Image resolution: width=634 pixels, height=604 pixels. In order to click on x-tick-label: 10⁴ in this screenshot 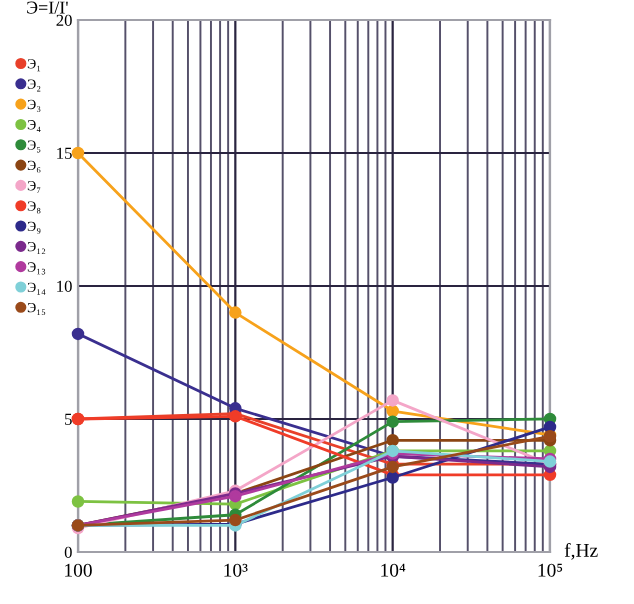, I will do `click(393, 570)`.